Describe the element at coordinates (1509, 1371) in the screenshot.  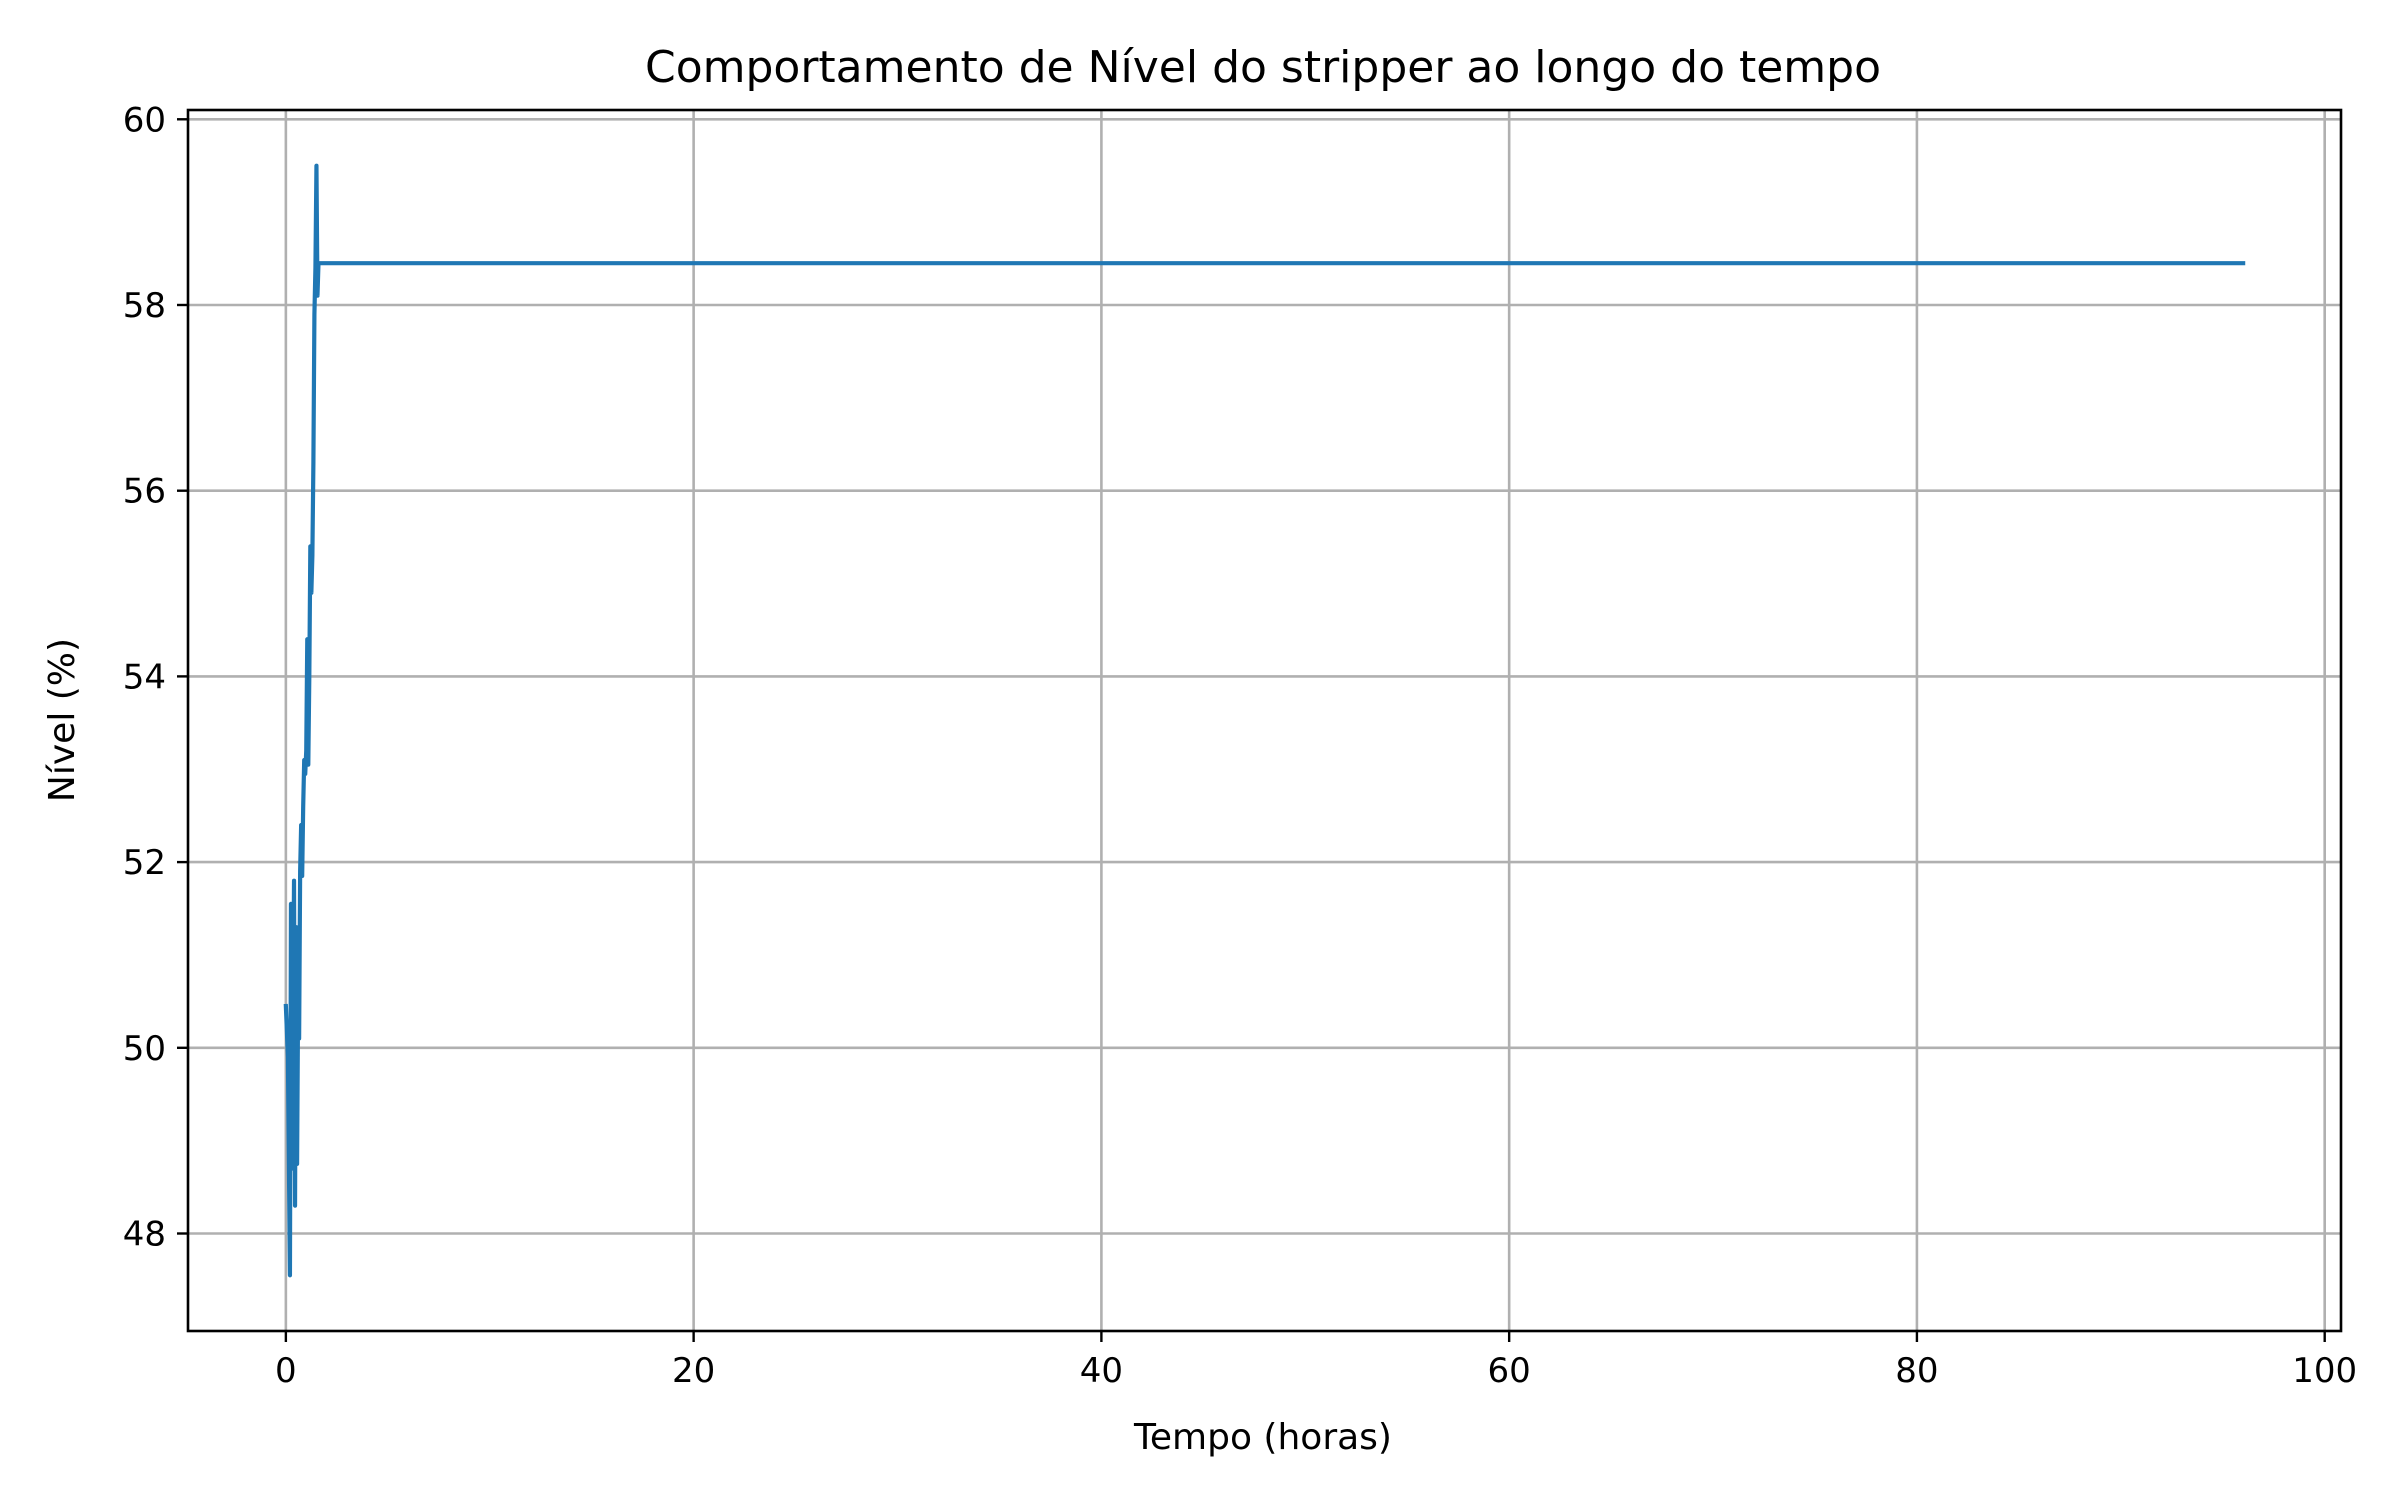
I see `x-tick-label: 60` at that location.